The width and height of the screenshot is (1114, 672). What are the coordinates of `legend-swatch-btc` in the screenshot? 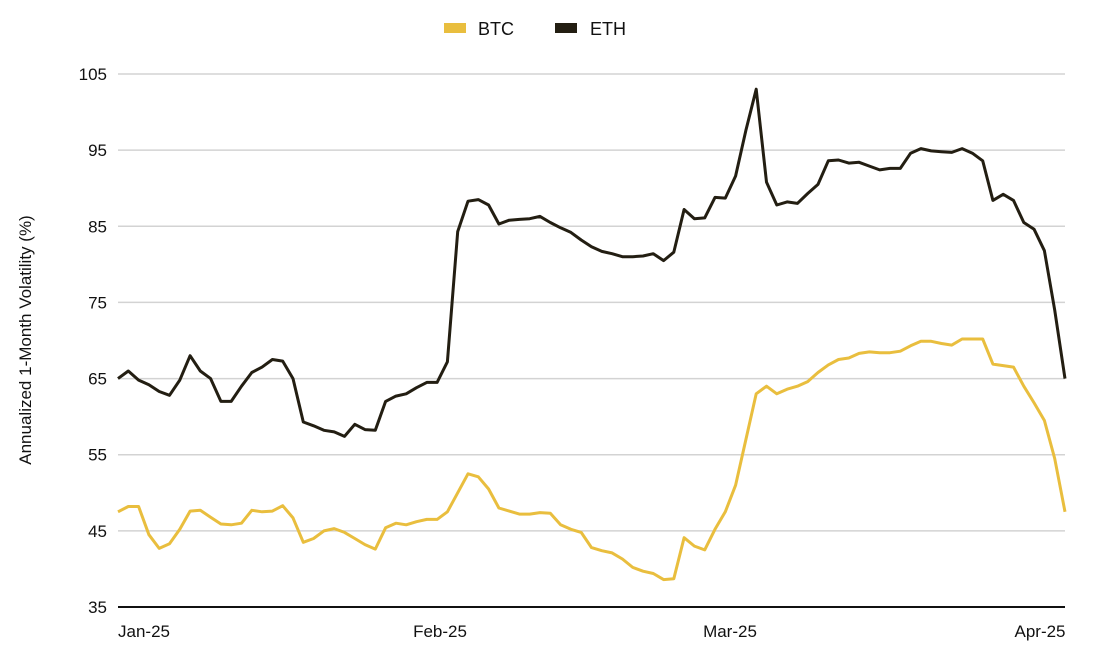 It's located at (455, 28).